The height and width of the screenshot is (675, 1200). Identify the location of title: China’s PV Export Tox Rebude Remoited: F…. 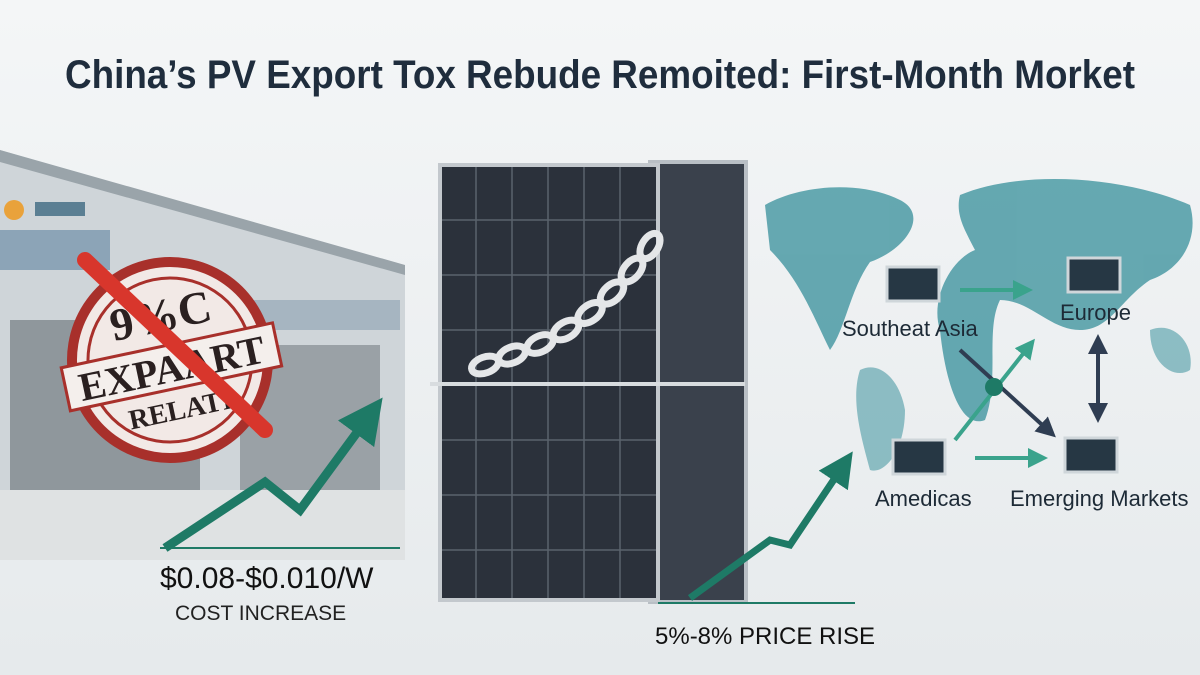
(600, 75).